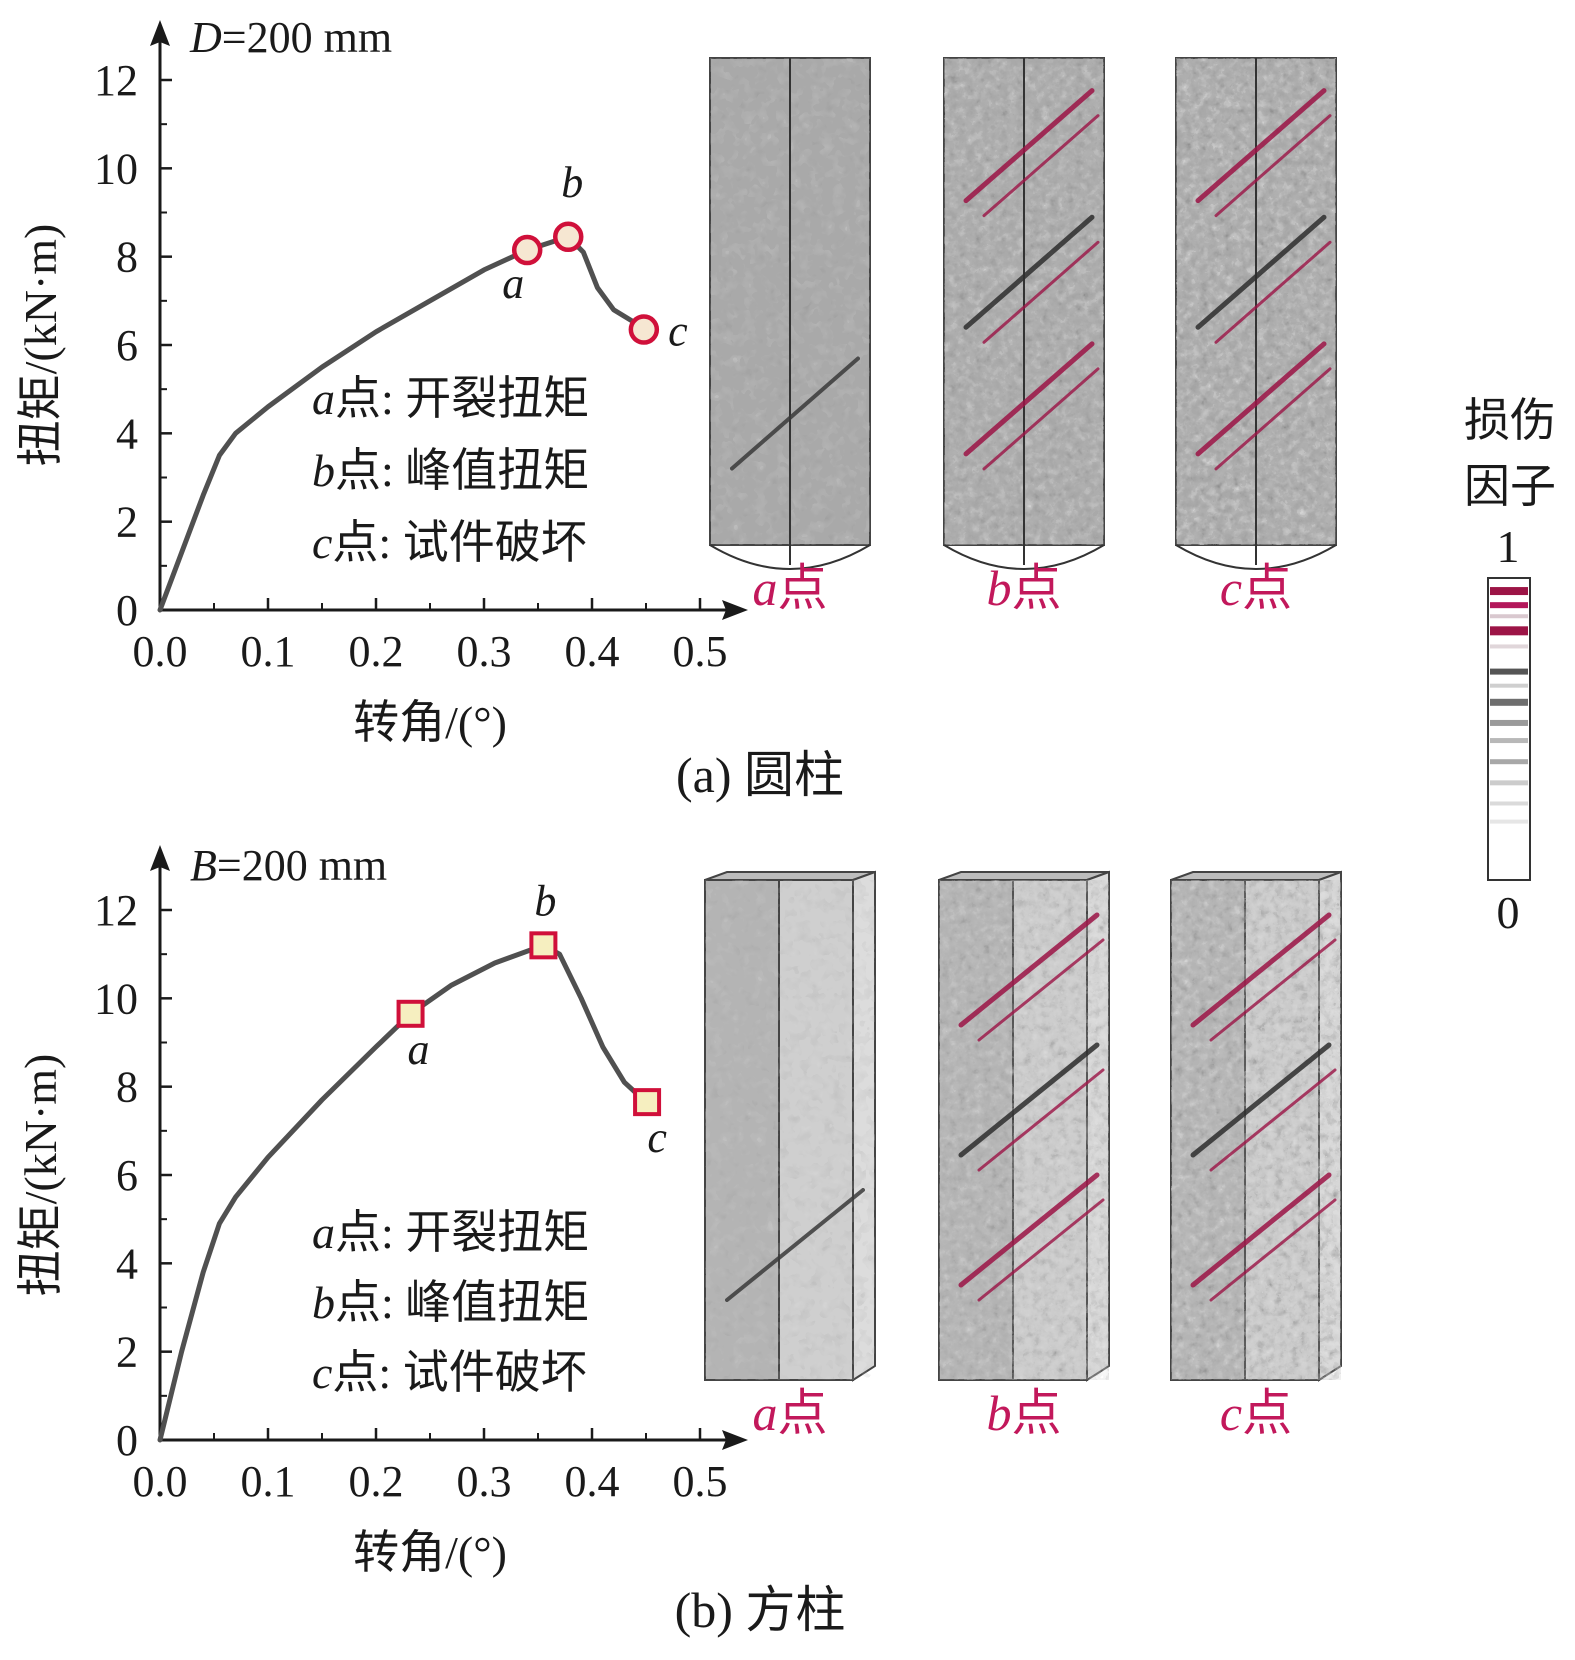 The width and height of the screenshot is (1575, 1660). Describe the element at coordinates (1510, 420) in the screenshot. I see `colorbar-title-line1: 损伤` at that location.